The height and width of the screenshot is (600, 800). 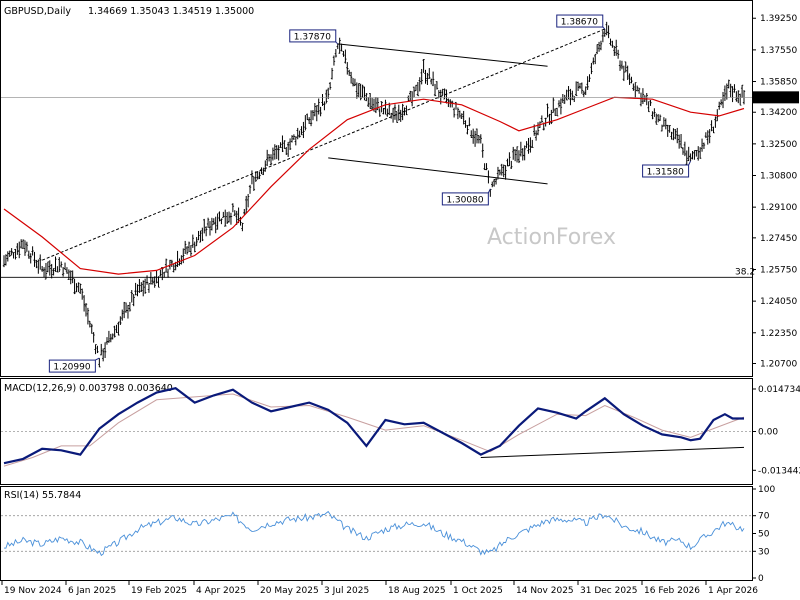 I want to click on price-tick-label: 1.35850, so click(x=778, y=83).